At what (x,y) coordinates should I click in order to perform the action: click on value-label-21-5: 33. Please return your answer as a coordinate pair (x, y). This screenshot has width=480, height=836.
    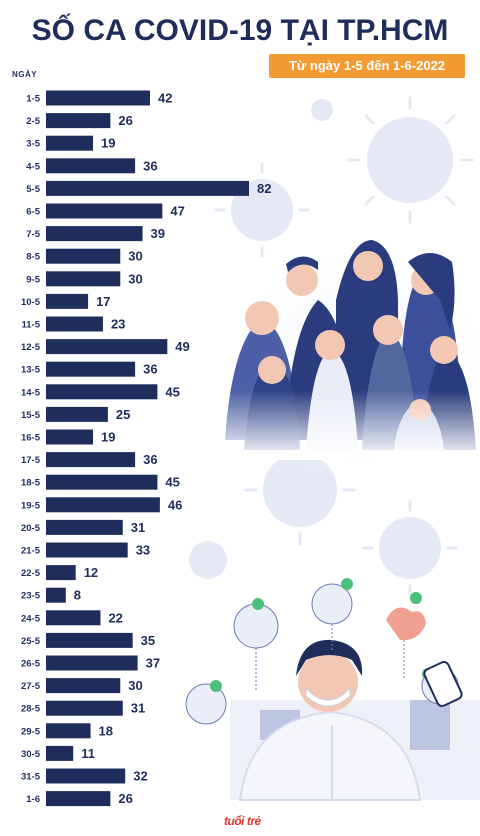
    Looking at the image, I should click on (143, 550).